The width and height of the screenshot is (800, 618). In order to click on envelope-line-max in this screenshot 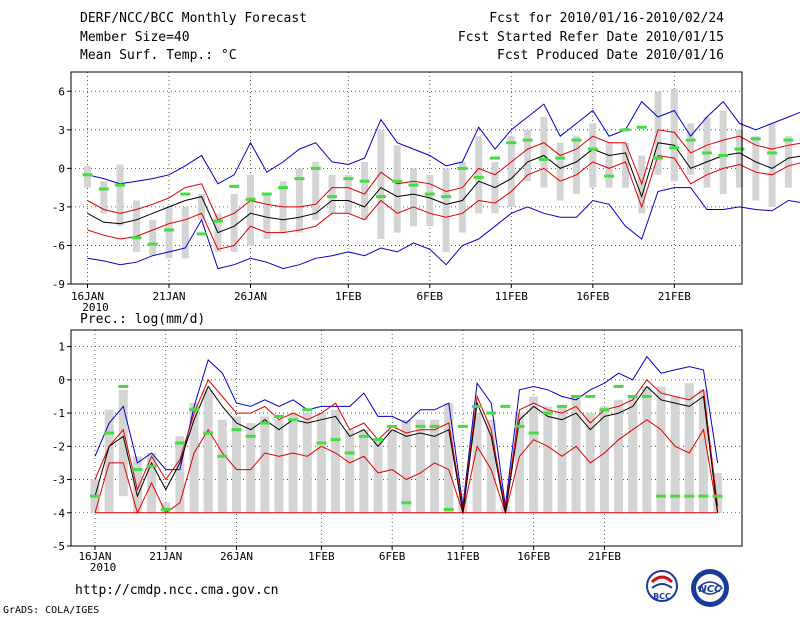, I will do `click(443, 228)`.